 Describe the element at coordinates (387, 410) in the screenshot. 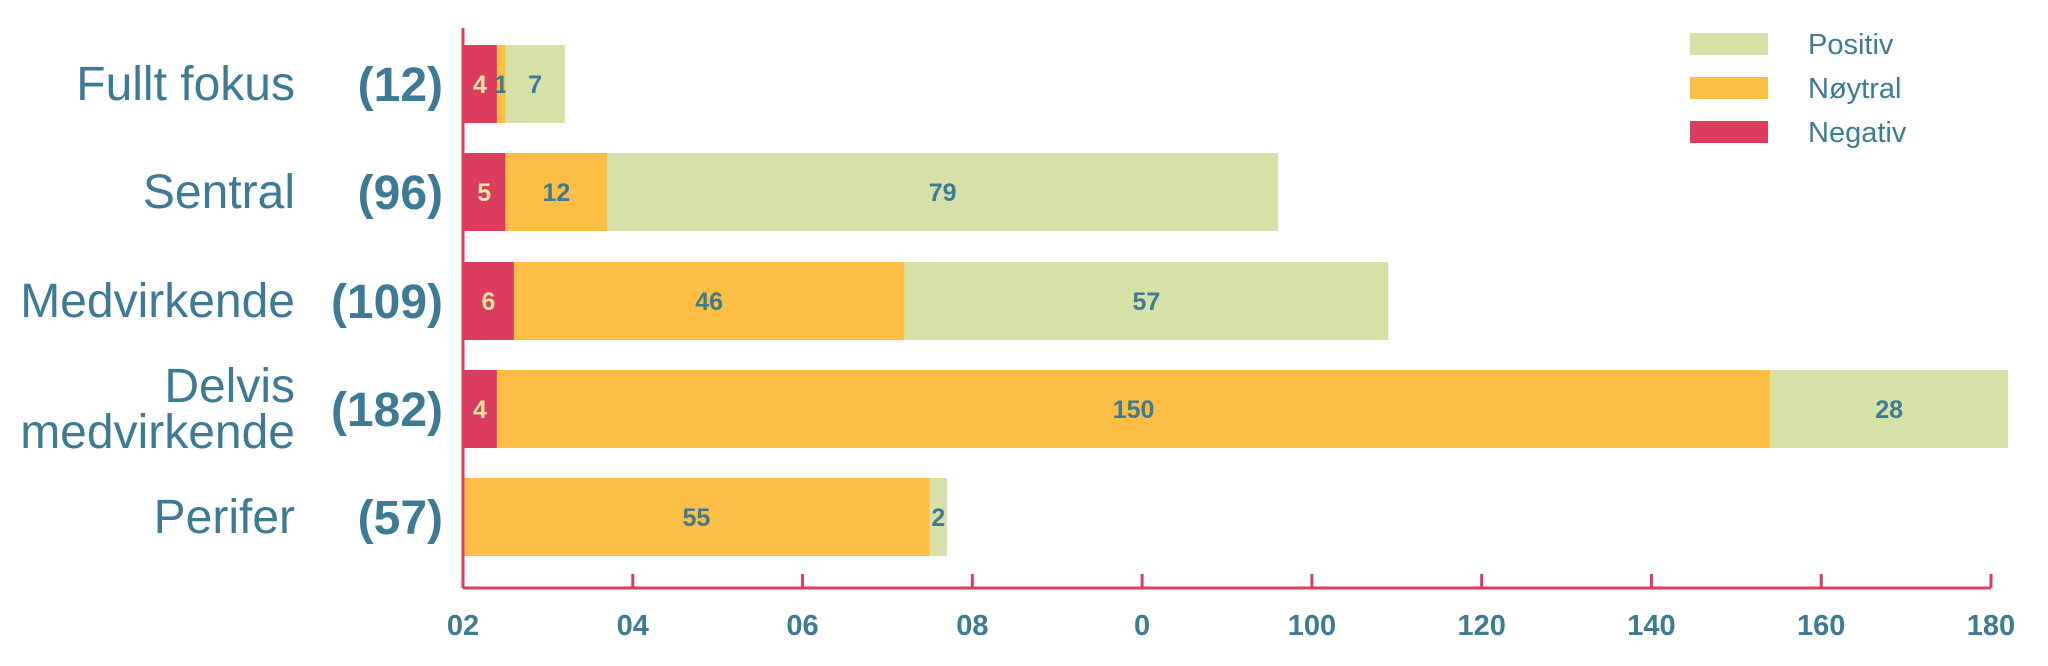

I see `category-count-label: (182)` at that location.